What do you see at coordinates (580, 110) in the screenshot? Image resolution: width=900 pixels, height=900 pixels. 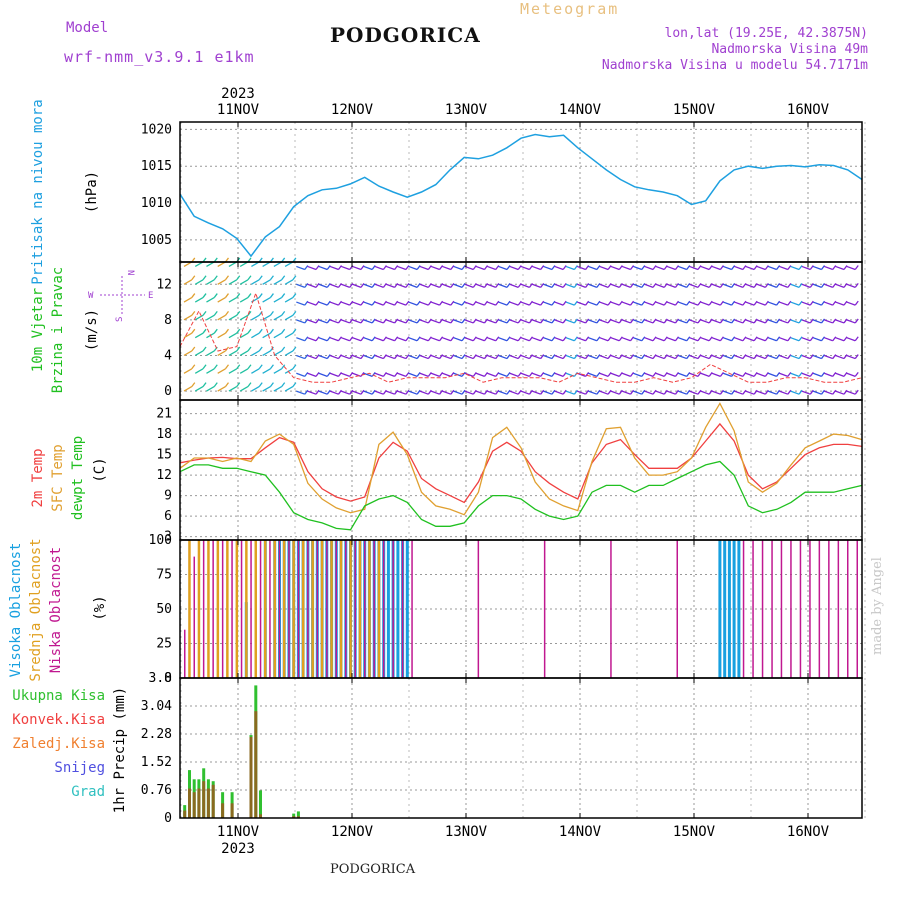 I see `day-label-top: 14NOV` at bounding box center [580, 110].